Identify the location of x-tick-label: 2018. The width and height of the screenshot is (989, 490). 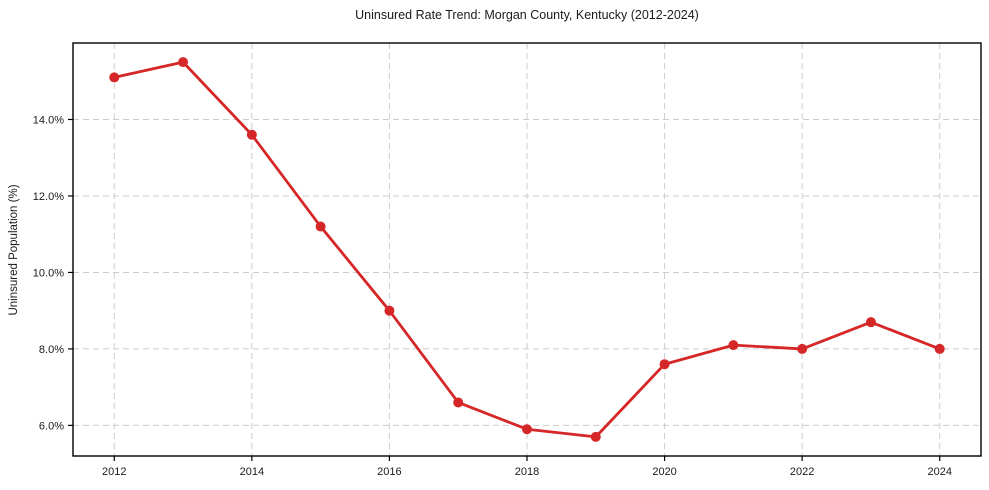
(527, 472).